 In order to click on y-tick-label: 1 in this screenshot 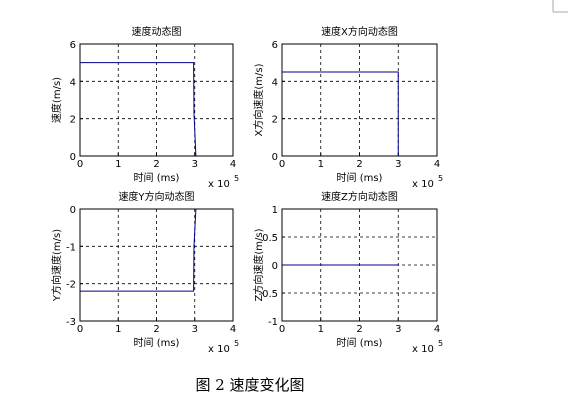, I will do `click(275, 210)`.